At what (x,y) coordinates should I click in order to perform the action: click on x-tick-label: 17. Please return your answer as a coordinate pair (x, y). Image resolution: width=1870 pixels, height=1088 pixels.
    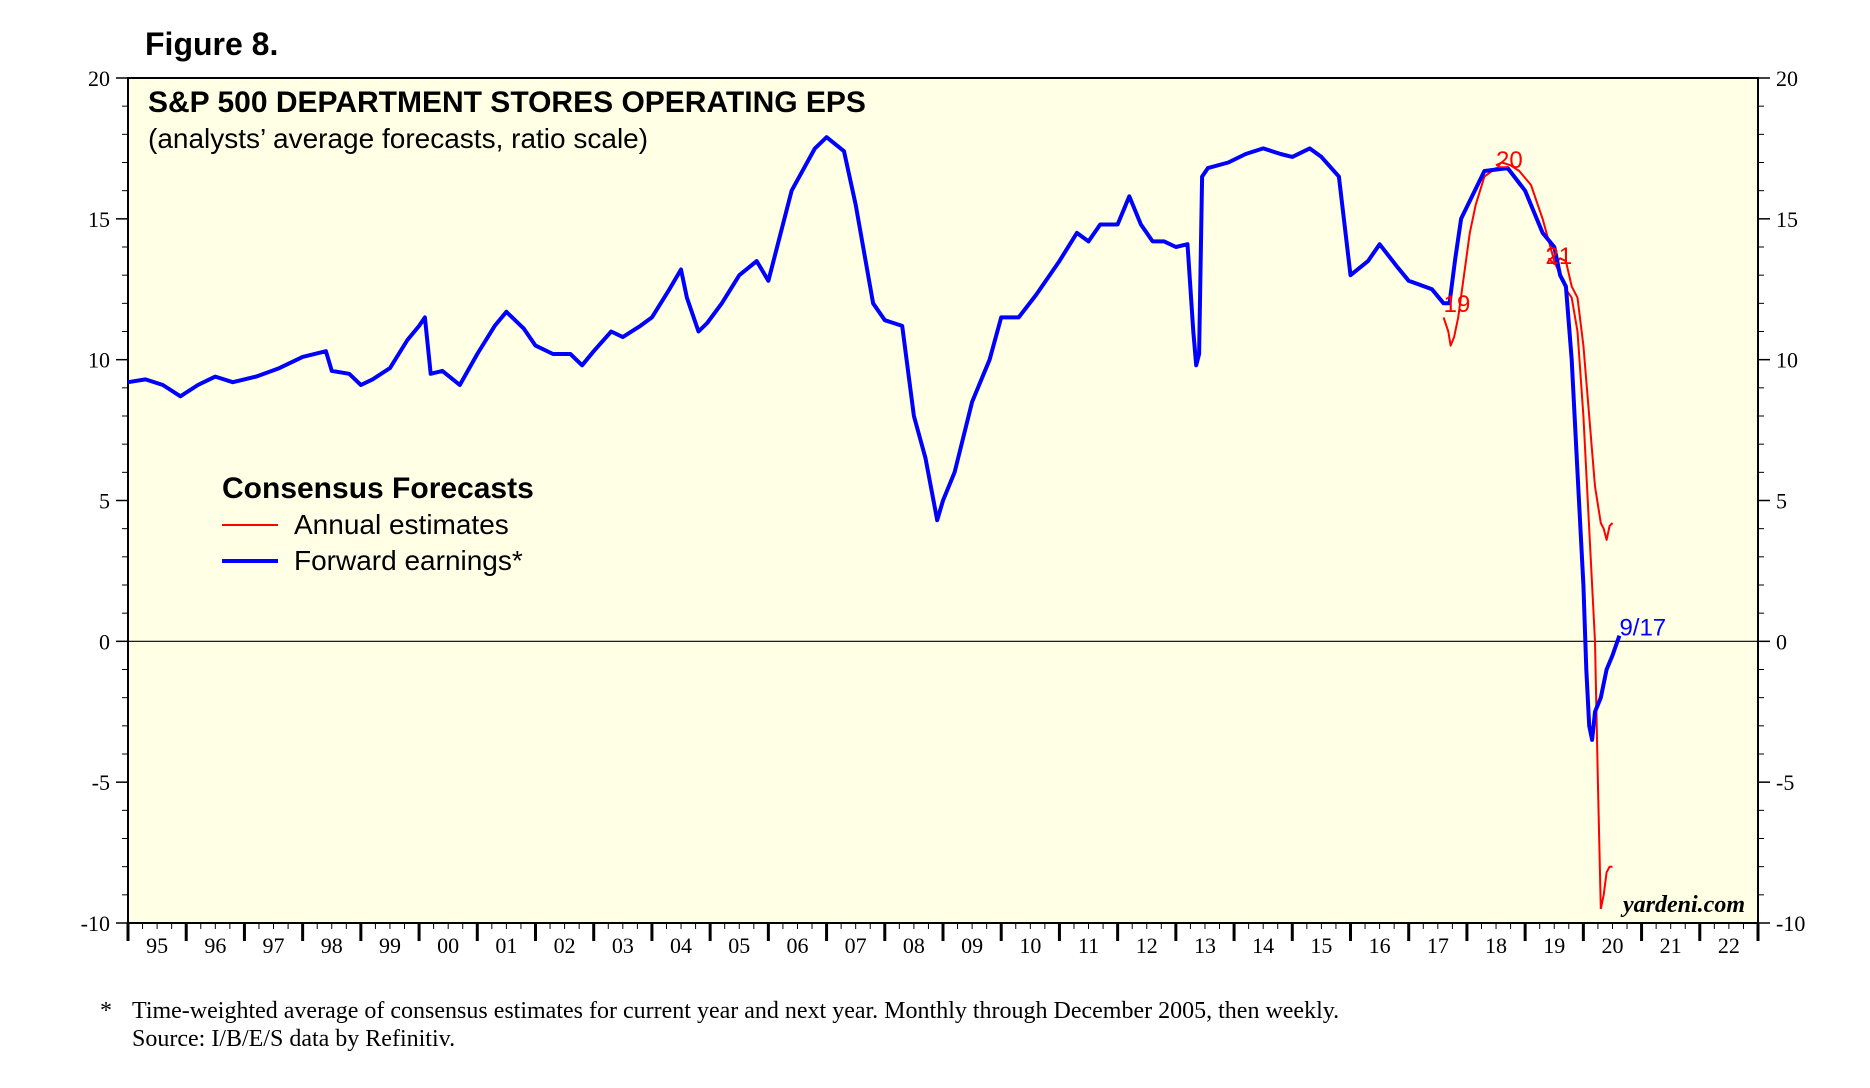
    Looking at the image, I should click on (1438, 945).